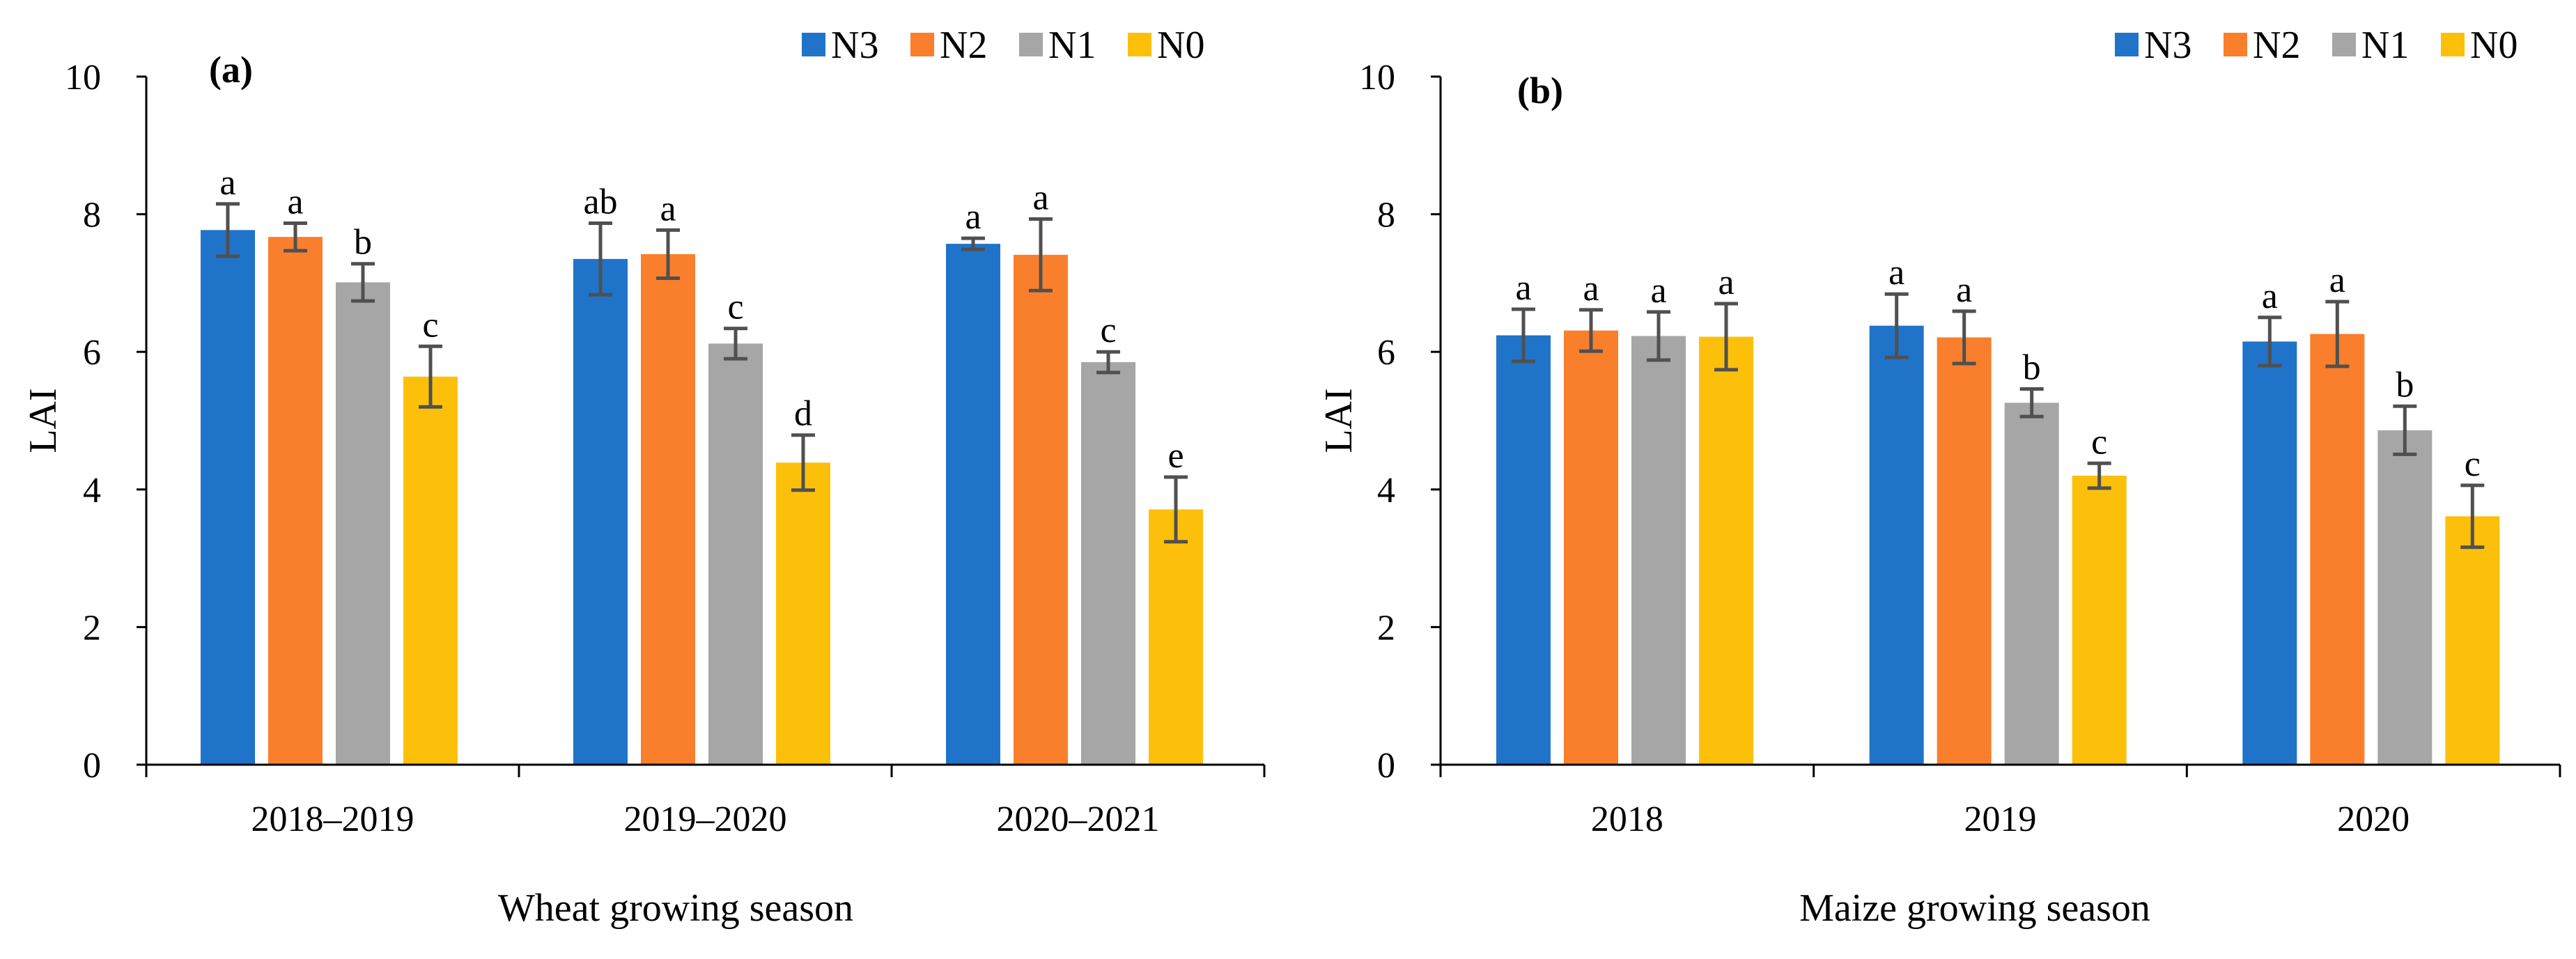  Describe the element at coordinates (2099, 442) in the screenshot. I see `significance-letter-N0-1: c` at that location.